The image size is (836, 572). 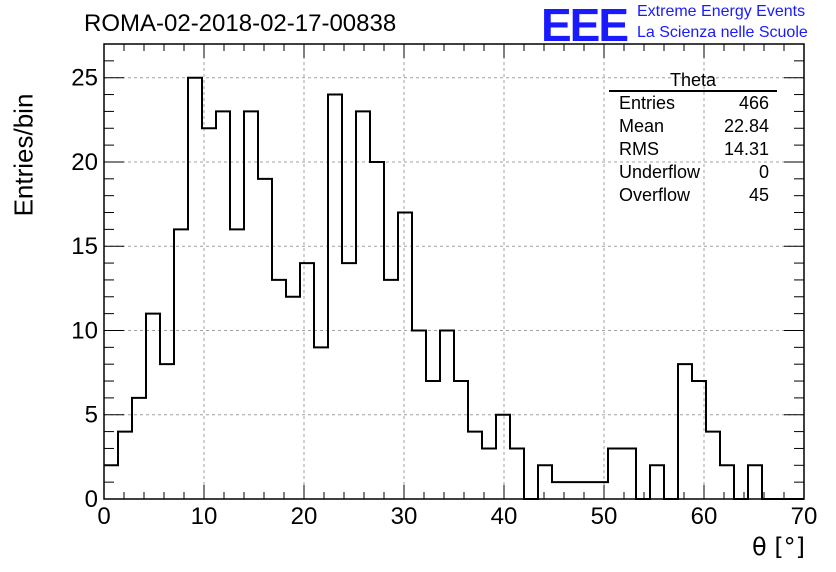 I want to click on stats-title: Theta, so click(x=693, y=81).